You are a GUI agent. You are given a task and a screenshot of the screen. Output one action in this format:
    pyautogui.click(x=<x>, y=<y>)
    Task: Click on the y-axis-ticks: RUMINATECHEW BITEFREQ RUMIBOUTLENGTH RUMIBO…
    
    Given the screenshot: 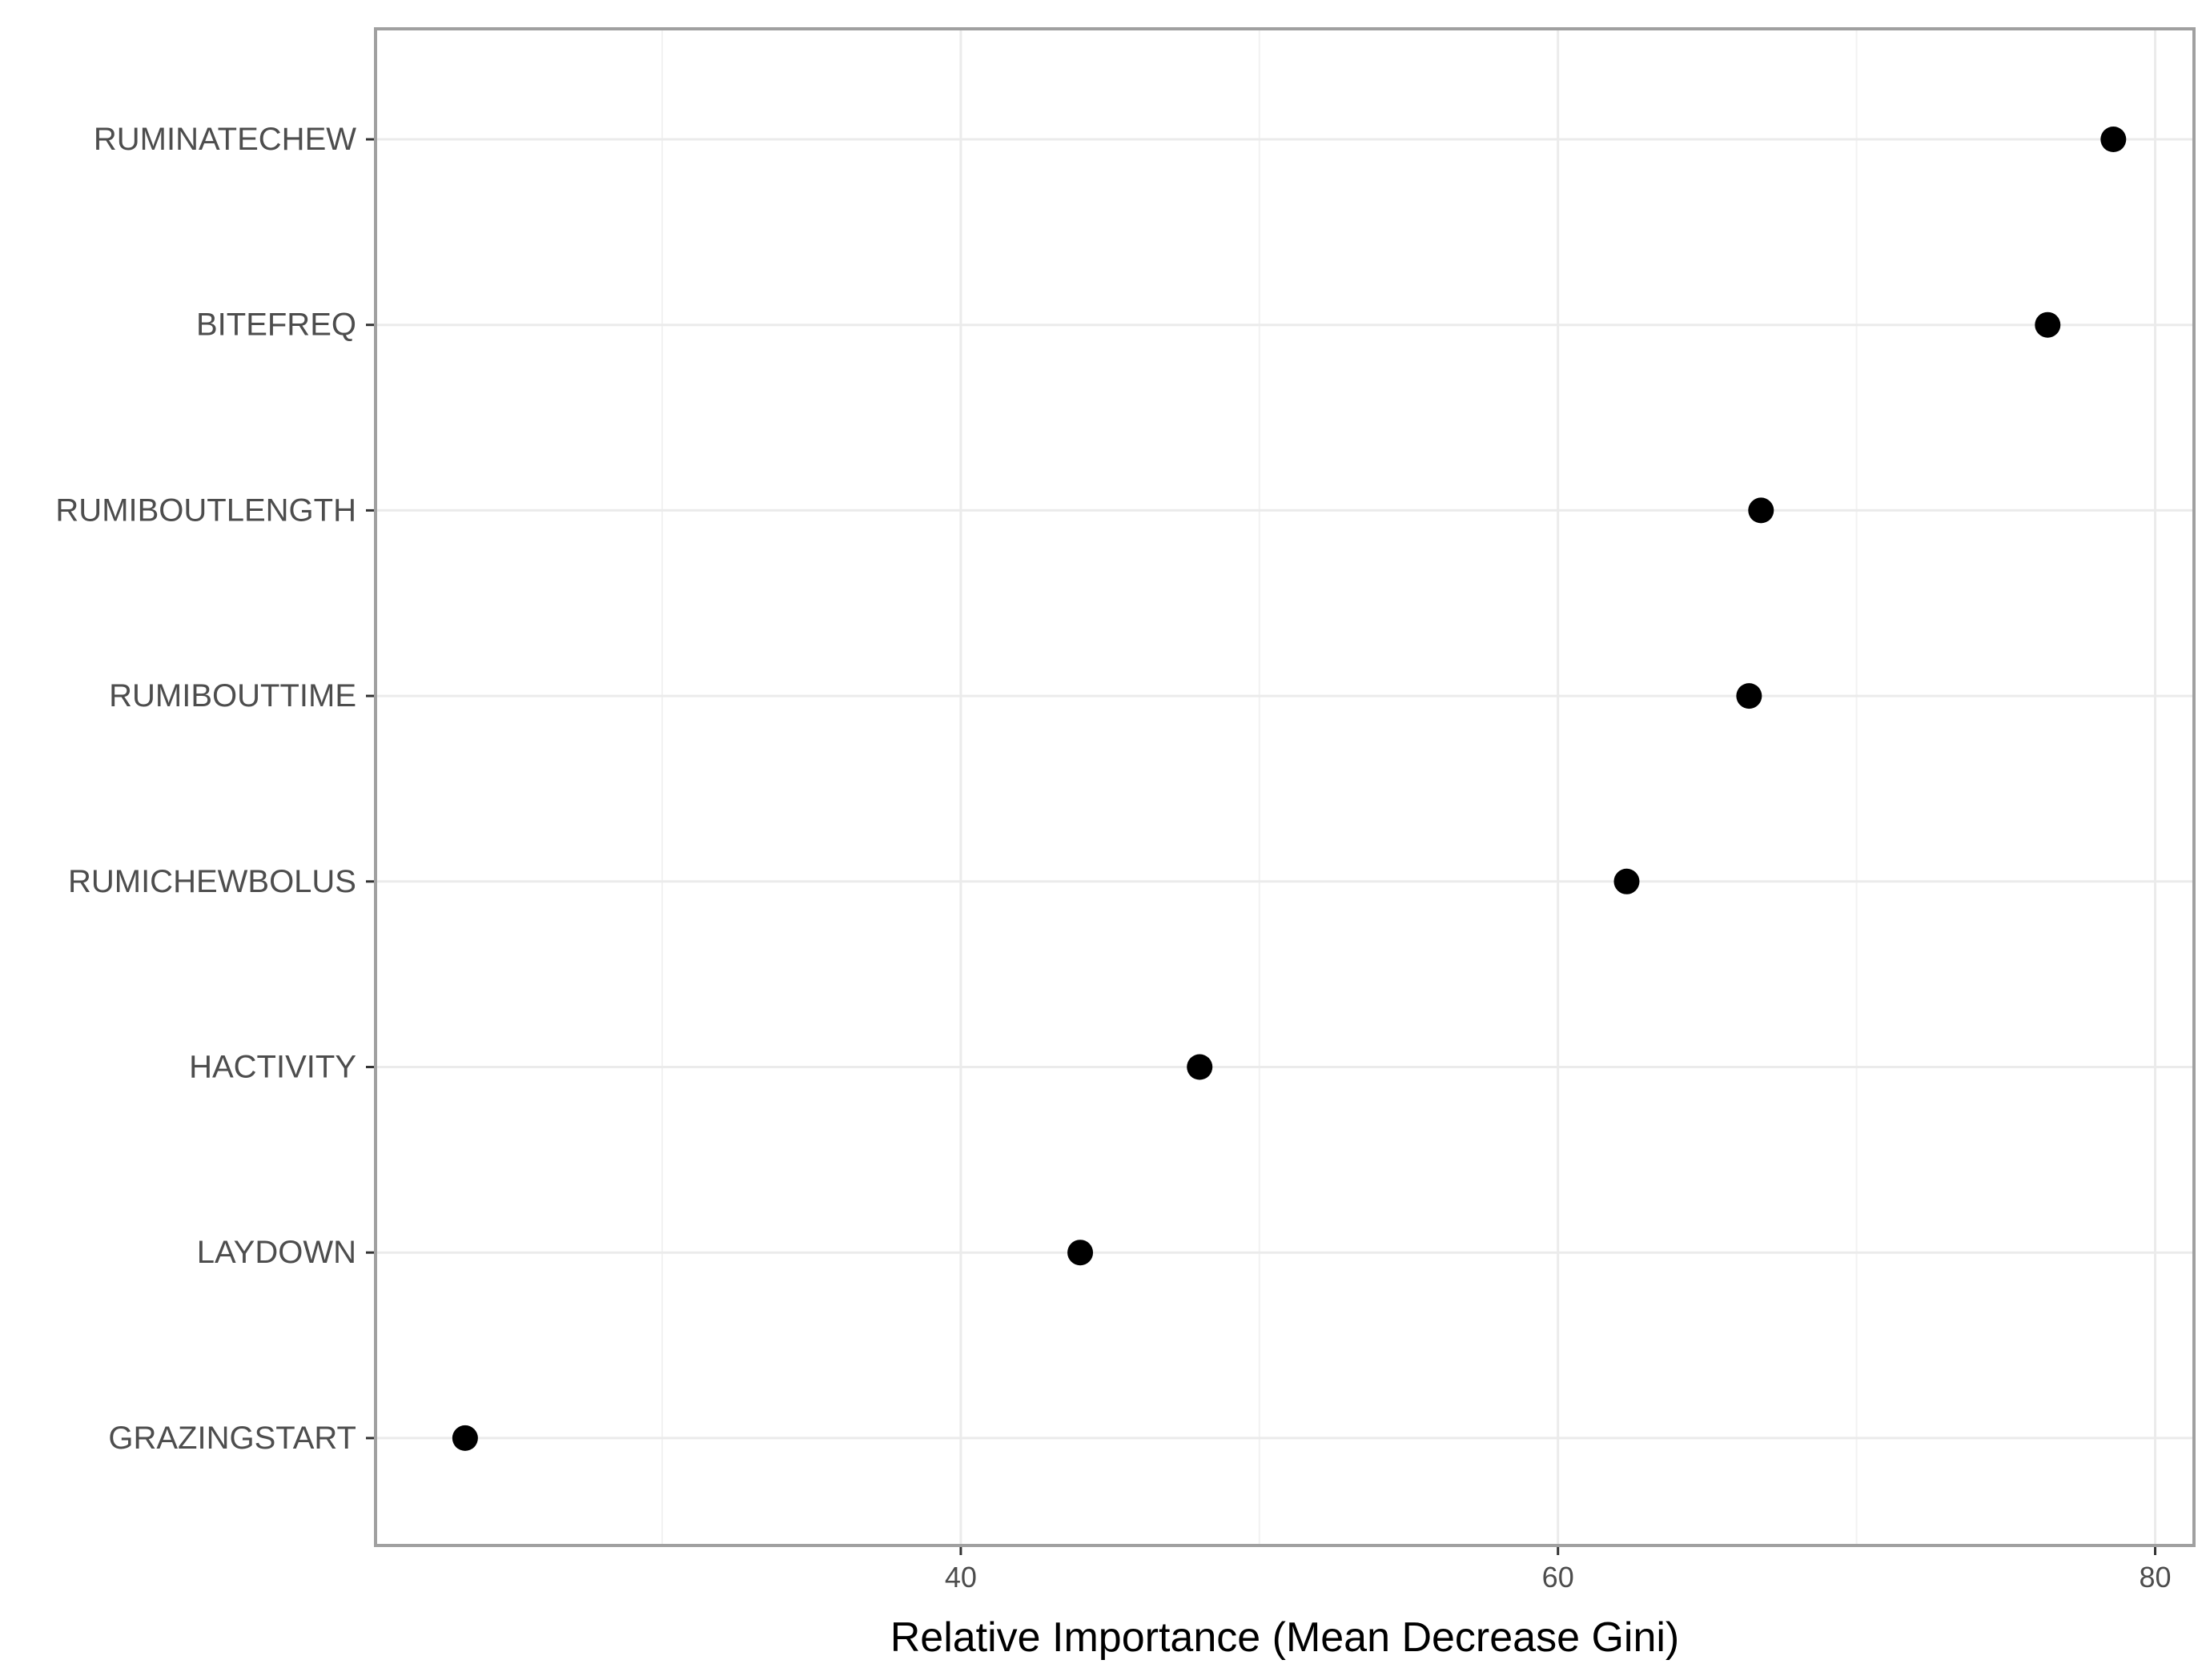 What is the action you would take?
    pyautogui.click(x=215, y=789)
    